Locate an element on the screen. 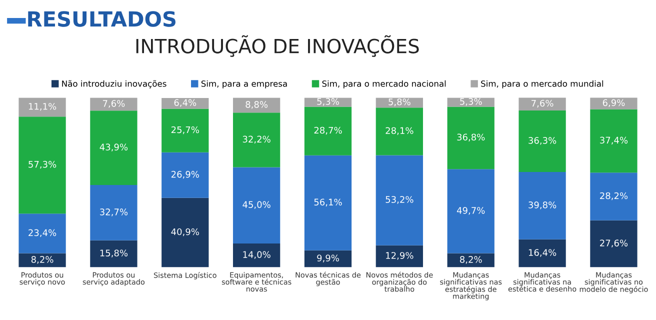 The image size is (656, 320). data-label: 16,4% is located at coordinates (542, 253).